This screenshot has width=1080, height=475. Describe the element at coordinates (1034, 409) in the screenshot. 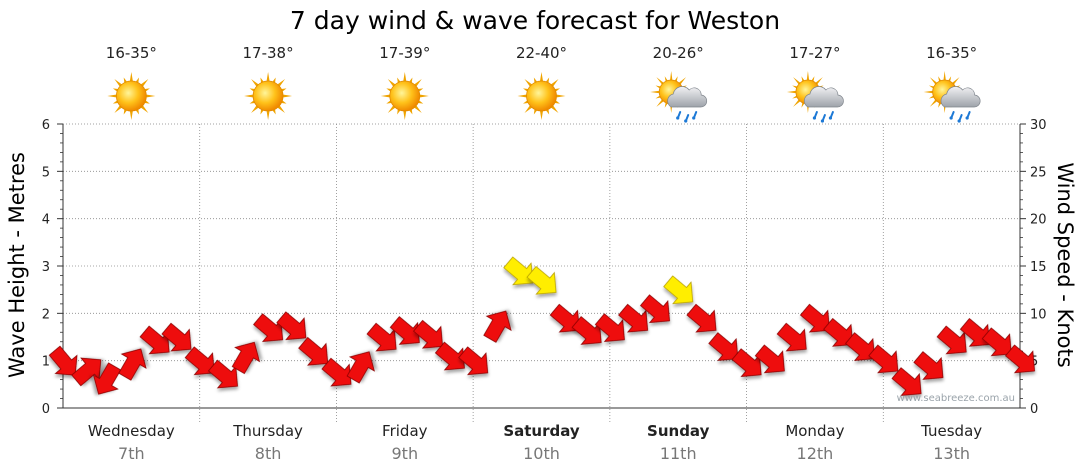

I see `right-tick-label: 0` at that location.